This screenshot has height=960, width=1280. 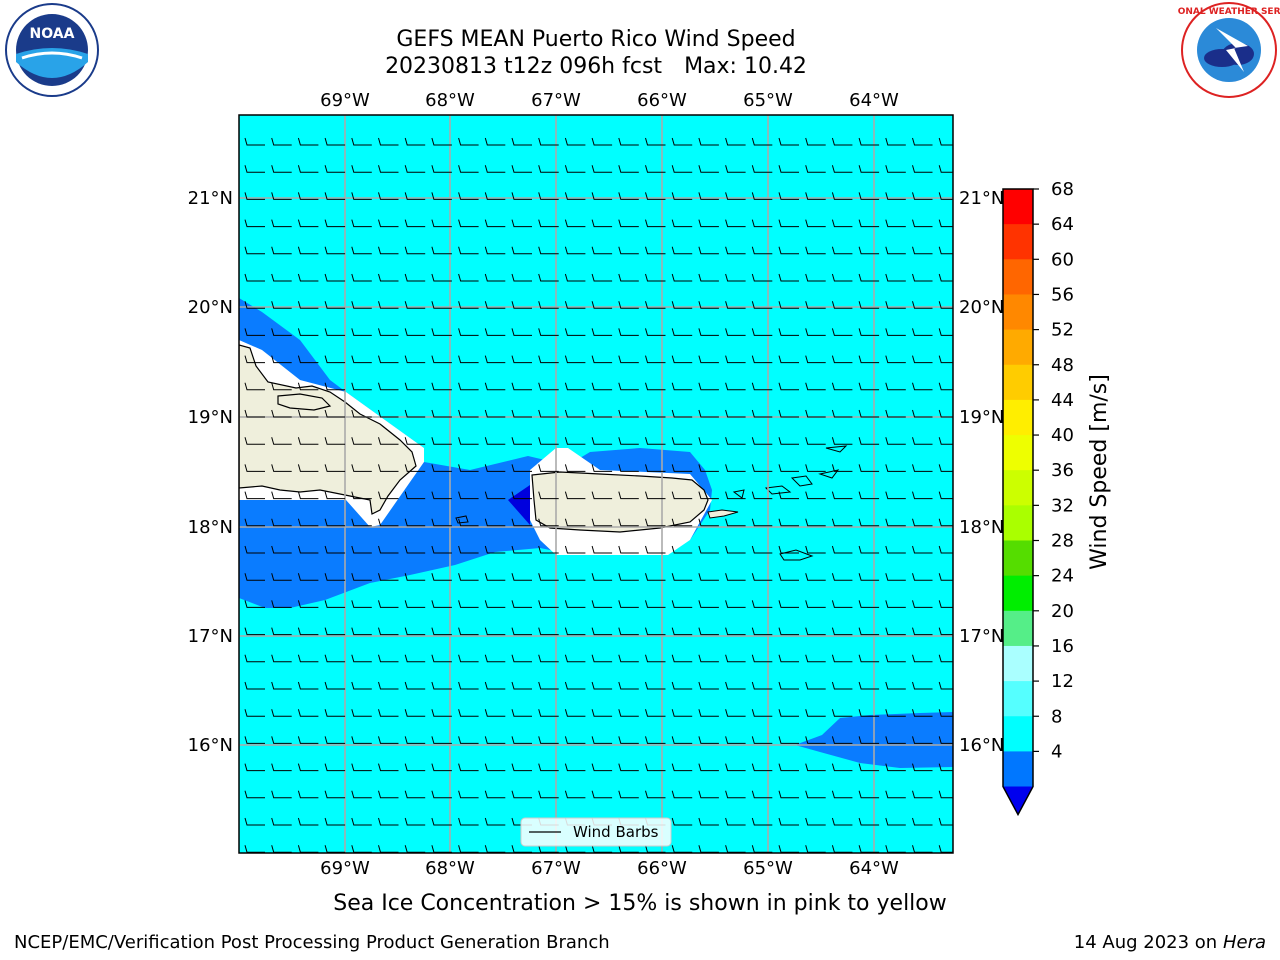 I want to click on max-label: Max: 10.42, so click(x=745, y=66).